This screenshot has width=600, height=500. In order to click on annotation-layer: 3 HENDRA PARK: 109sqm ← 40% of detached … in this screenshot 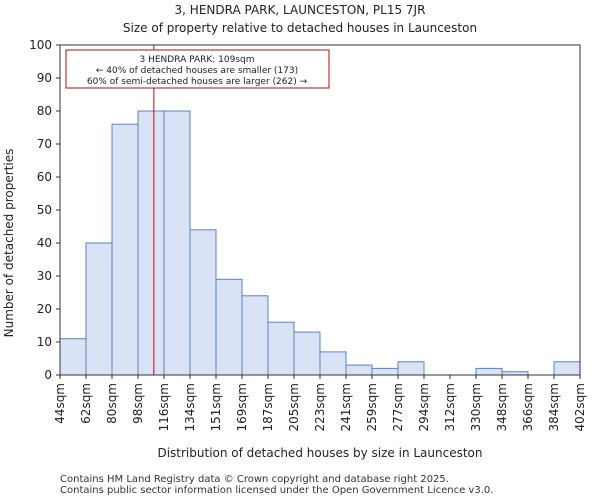, I will do `click(197, 69)`.